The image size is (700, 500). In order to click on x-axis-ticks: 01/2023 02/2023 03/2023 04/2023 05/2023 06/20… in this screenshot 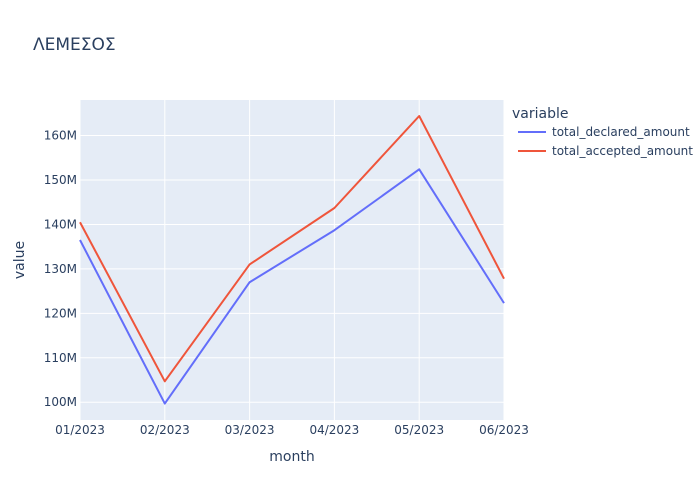, I will do `click(292, 430)`.